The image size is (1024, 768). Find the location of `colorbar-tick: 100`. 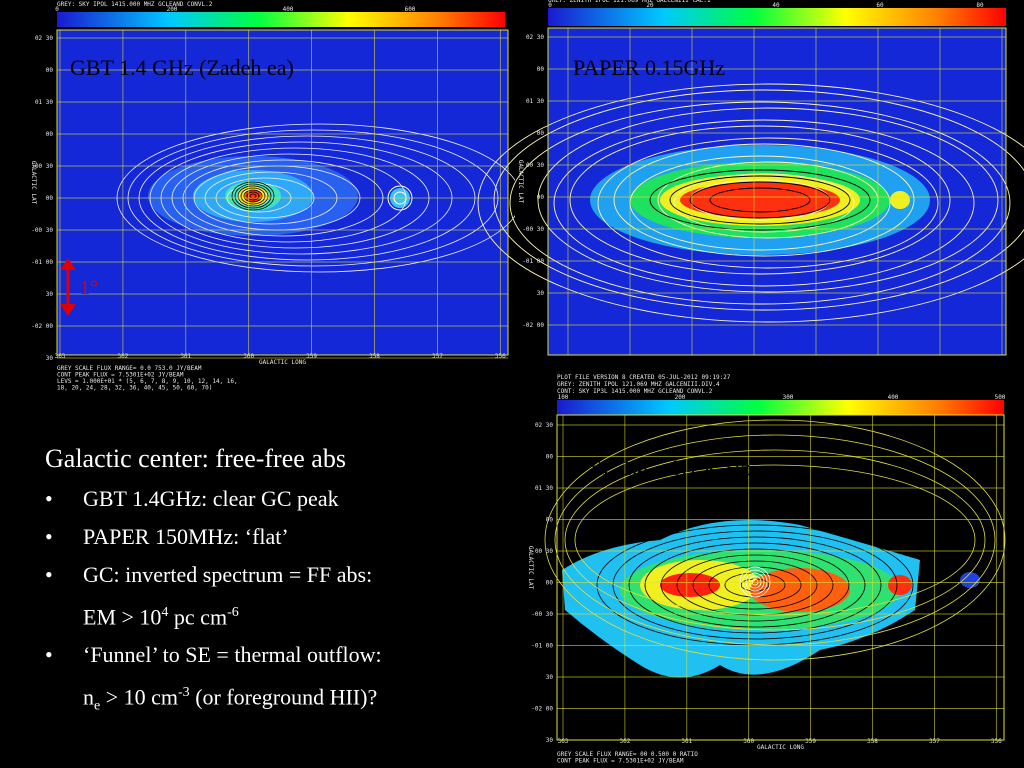

colorbar-tick: 100 is located at coordinates (563, 397).